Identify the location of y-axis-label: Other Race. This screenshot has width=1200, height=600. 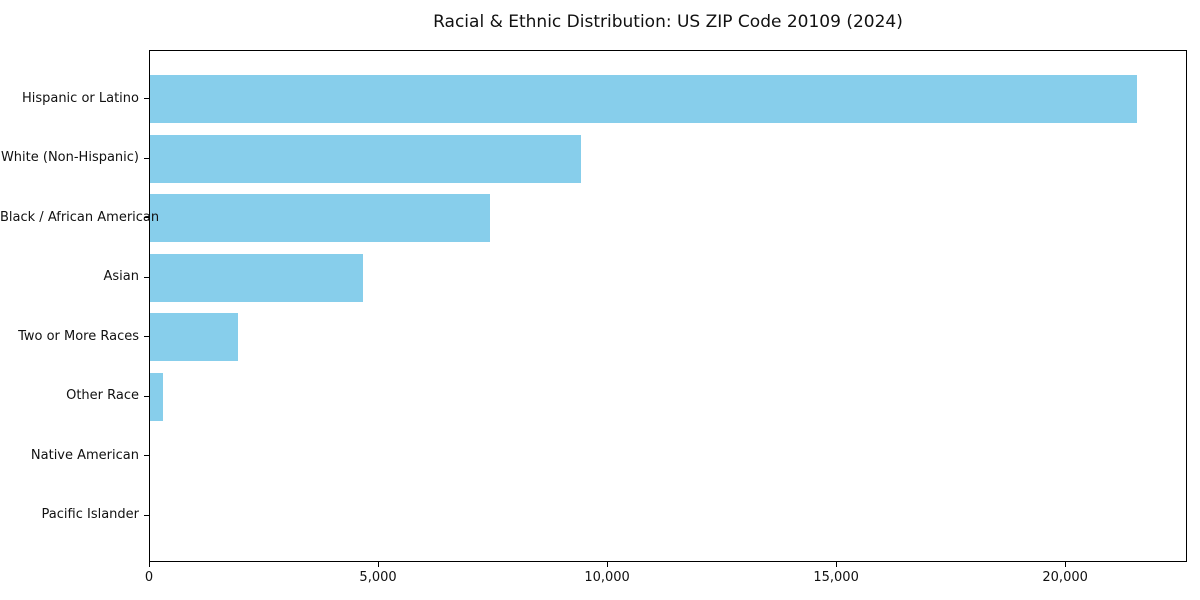
(102, 395).